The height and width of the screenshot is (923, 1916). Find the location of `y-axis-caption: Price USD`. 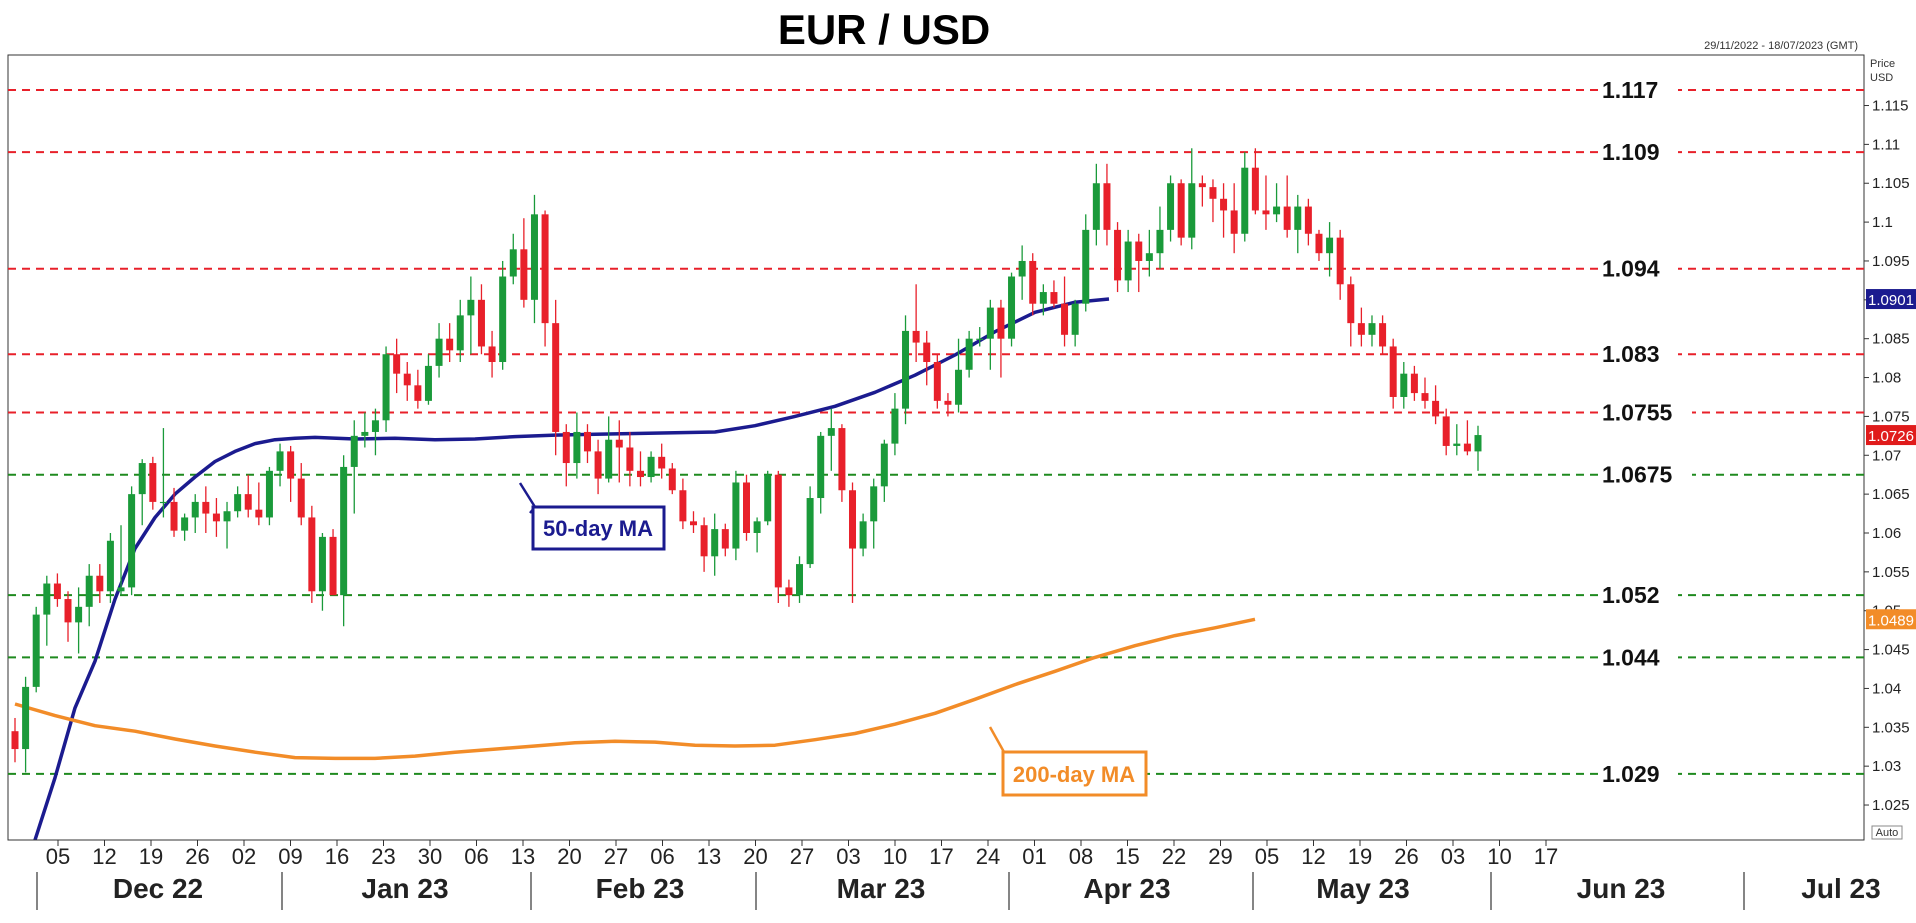

y-axis-caption: Price USD is located at coordinates (1882, 71).